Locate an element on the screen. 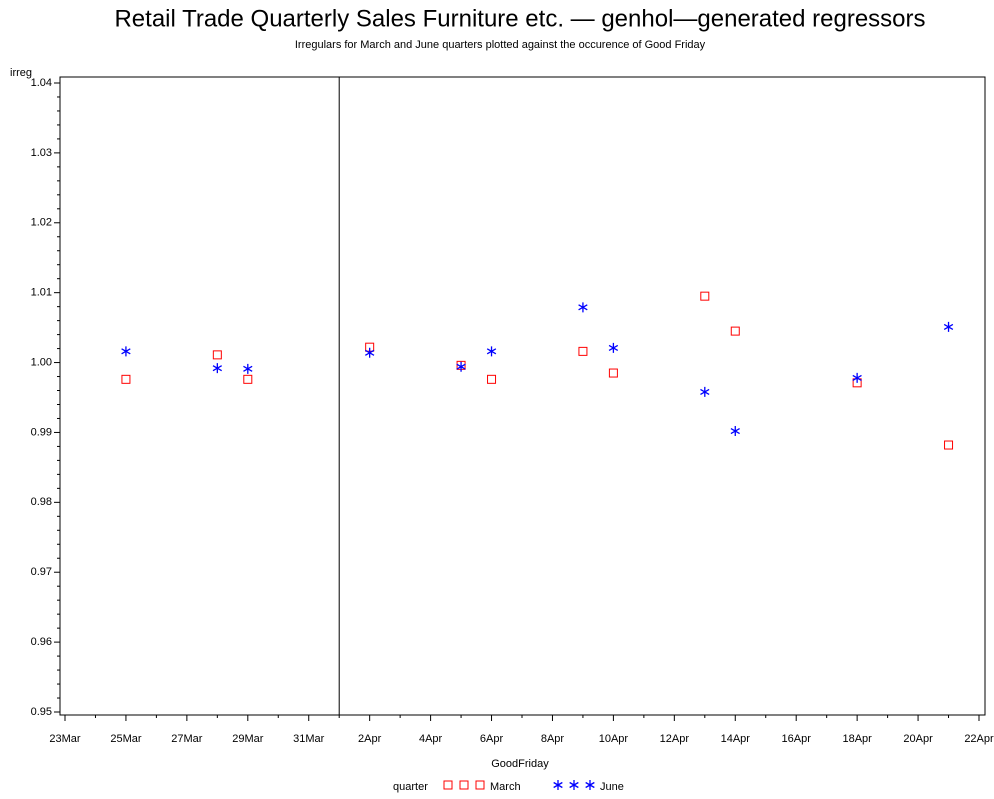 This screenshot has height=799, width=994. x-tick-label: 14Apr is located at coordinates (736, 739).